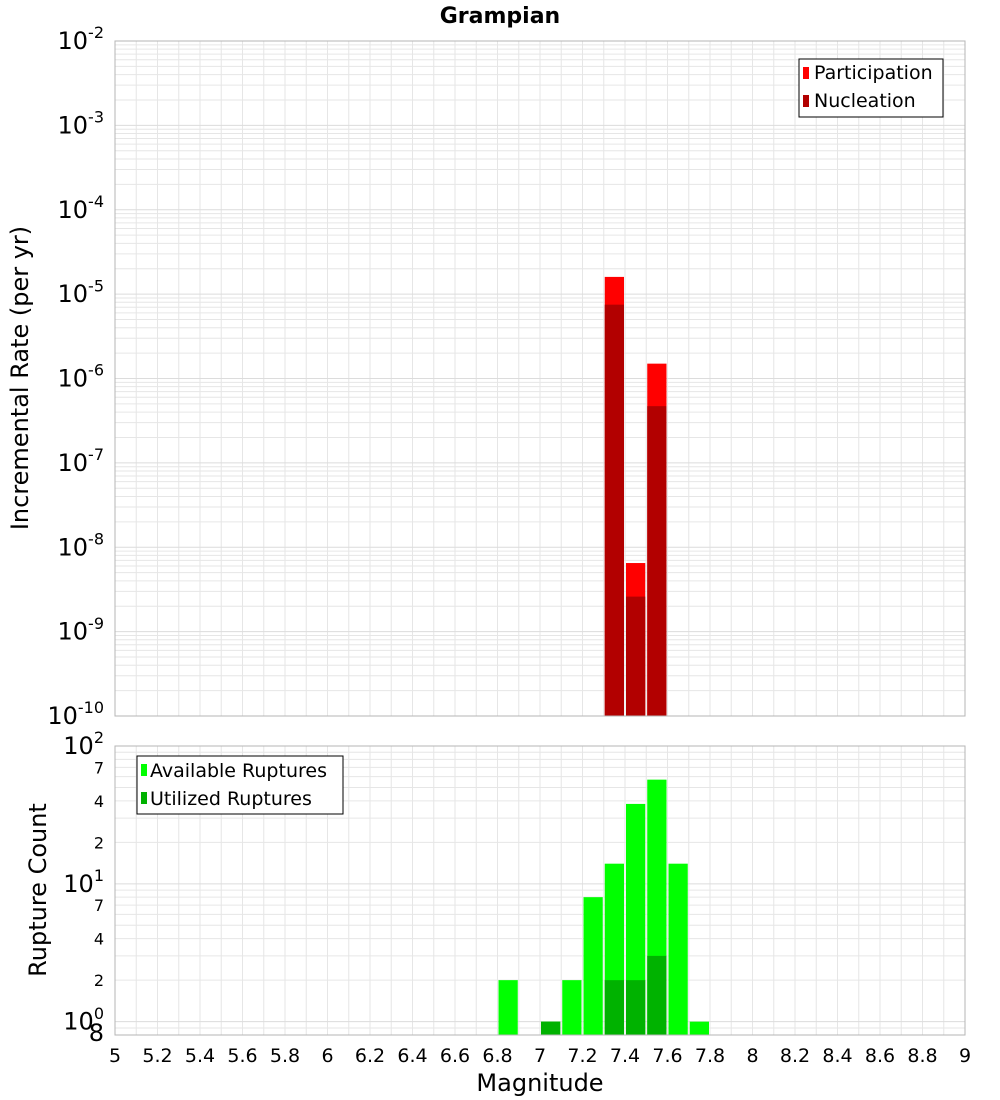 The image size is (1000, 1100). What do you see at coordinates (455, 1056) in the screenshot?
I see `x-tick-label: 6.6` at bounding box center [455, 1056].